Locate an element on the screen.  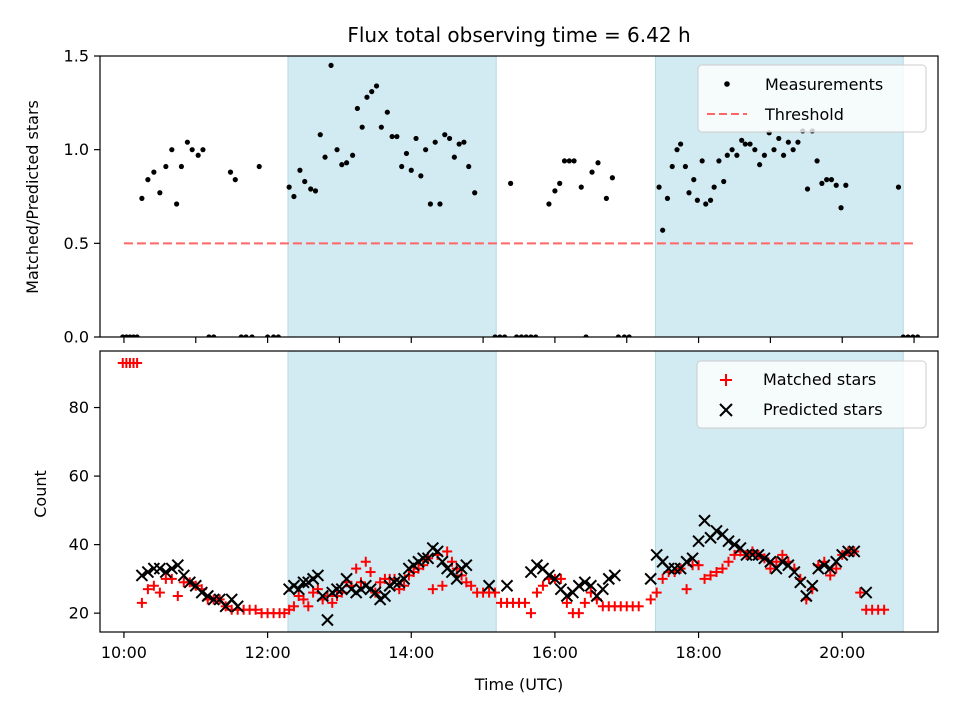
top-legend-box is located at coordinates (812, 98).